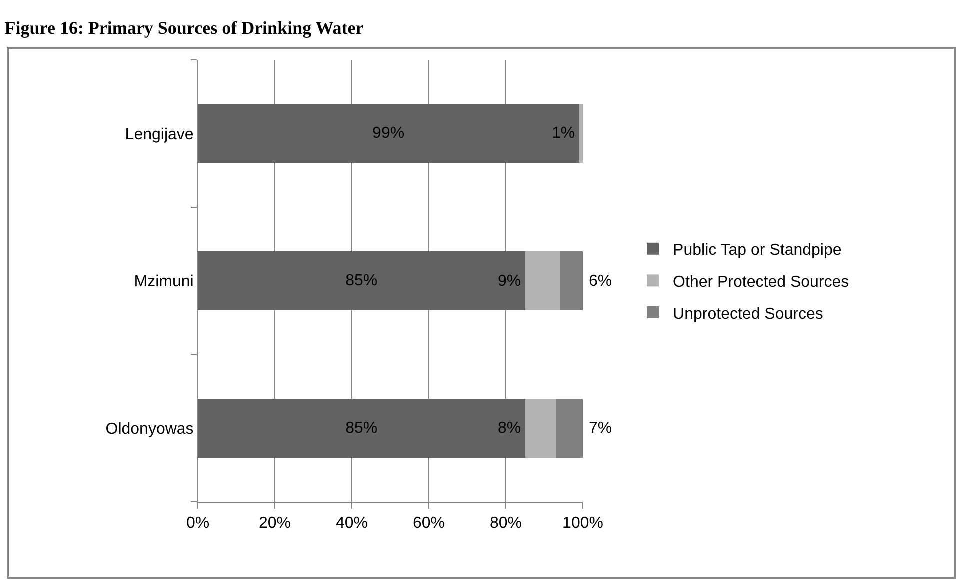 This screenshot has width=957, height=580. I want to click on y-tick-label: Oldonyowas, so click(150, 429).